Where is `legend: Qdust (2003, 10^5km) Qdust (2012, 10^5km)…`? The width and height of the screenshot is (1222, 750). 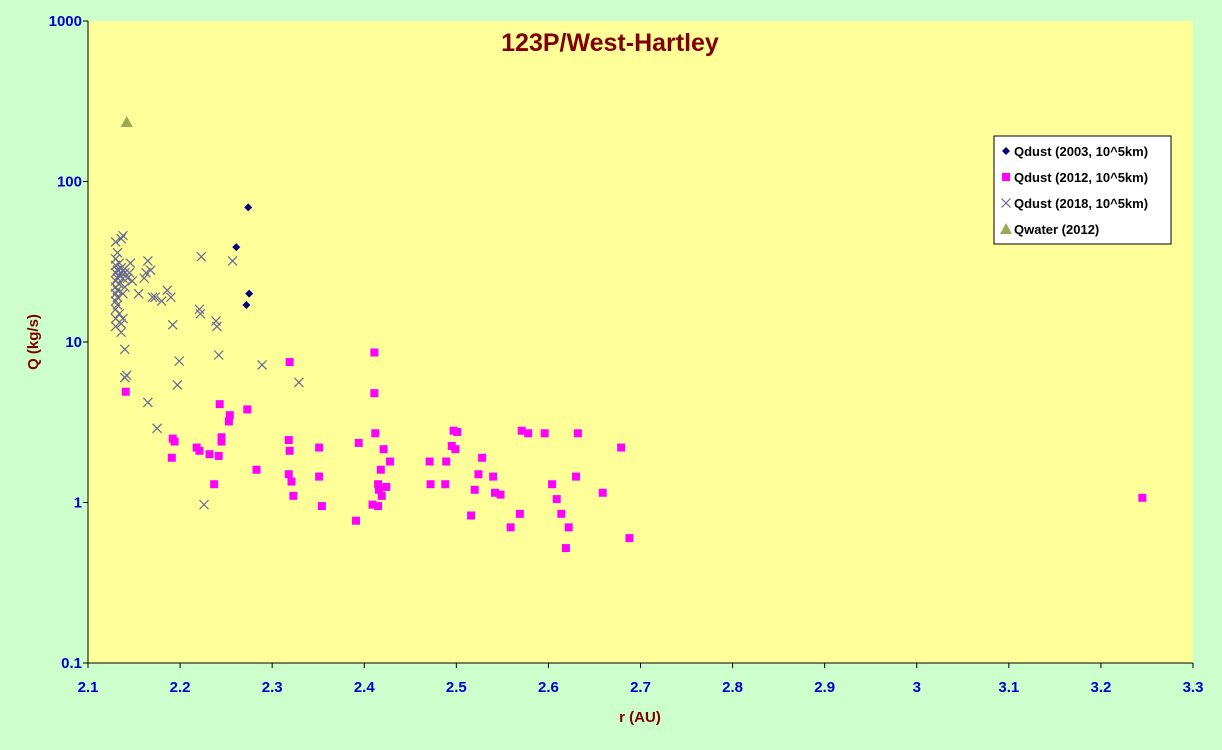 legend: Qdust (2003, 10^5km) Qdust (2012, 10^5km)… is located at coordinates (1082, 190).